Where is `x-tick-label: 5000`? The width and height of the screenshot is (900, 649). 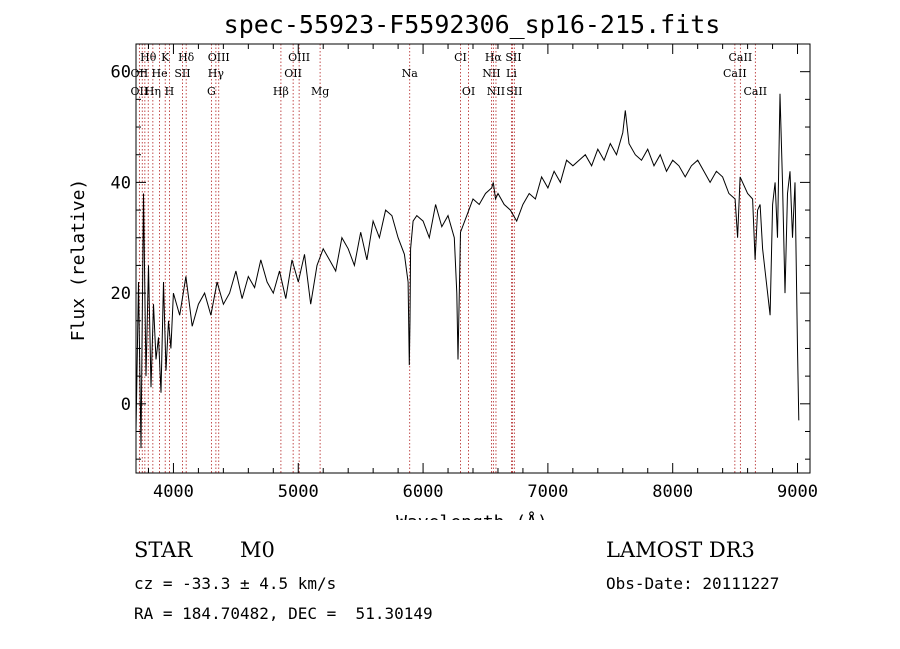 x-tick-label: 5000 is located at coordinates (298, 492).